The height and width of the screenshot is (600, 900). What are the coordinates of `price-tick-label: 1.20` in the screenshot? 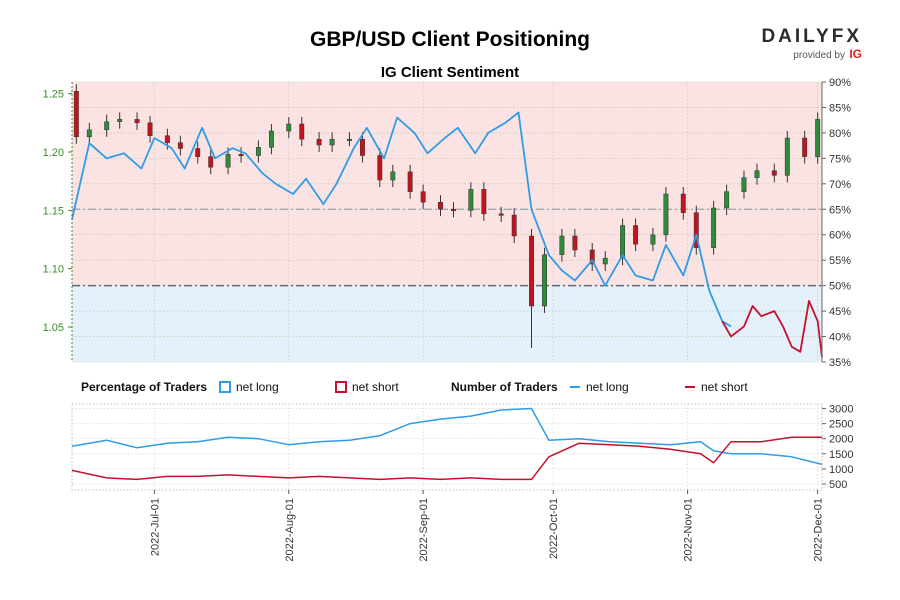 It's located at (53, 153).